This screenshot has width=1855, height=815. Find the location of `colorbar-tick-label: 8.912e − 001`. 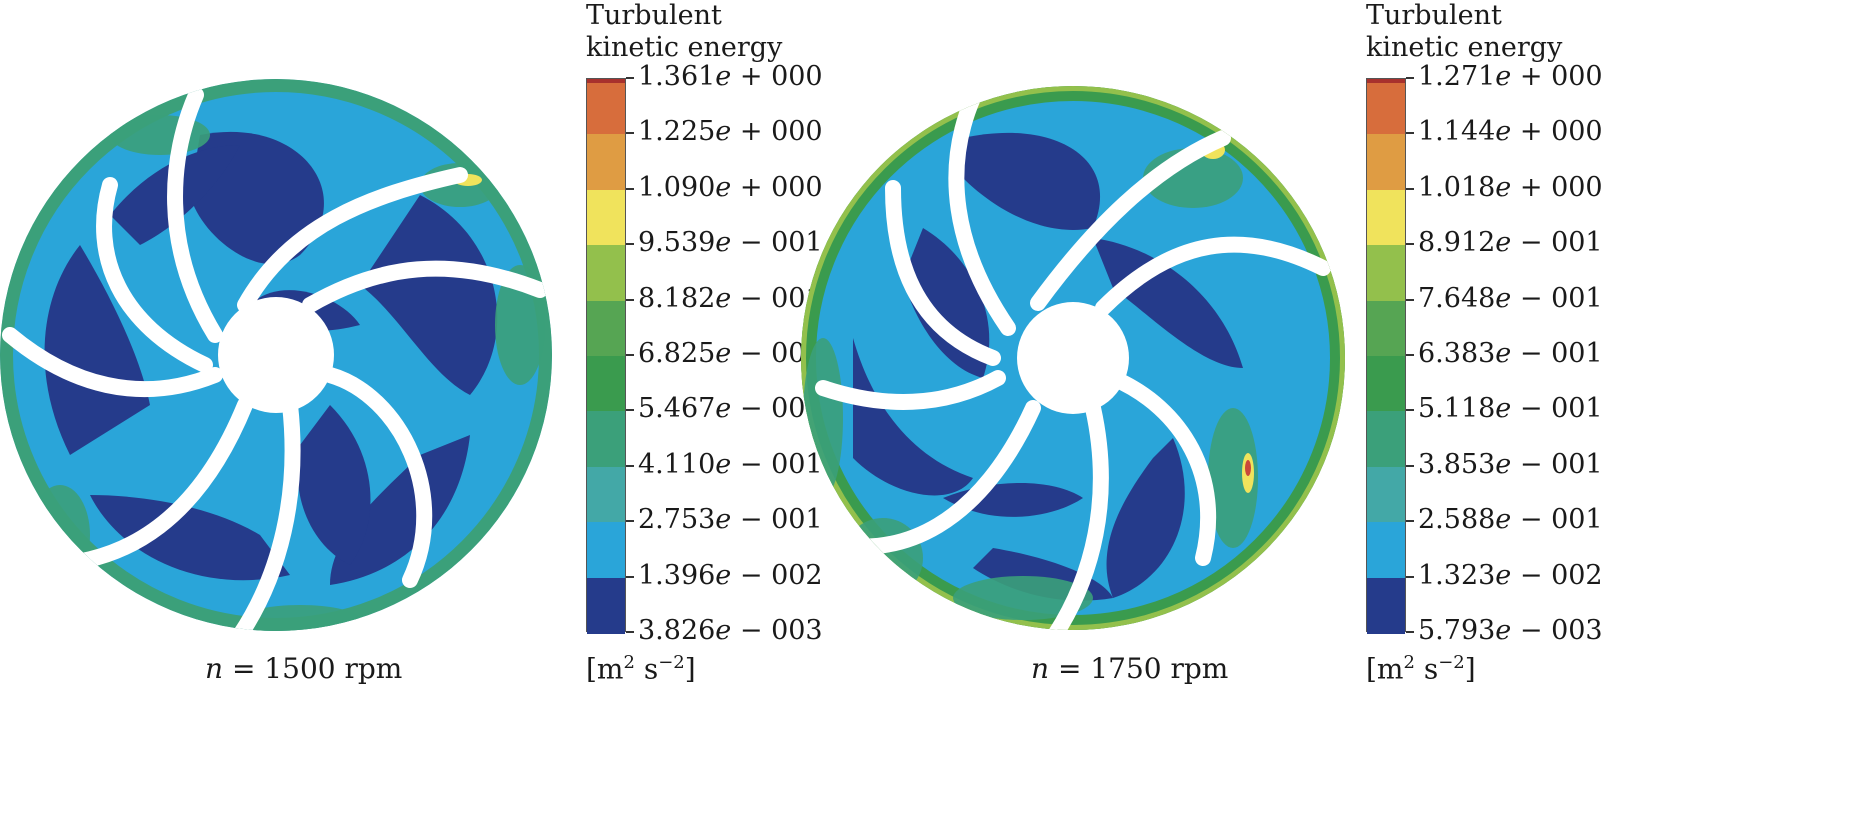

colorbar-tick-label: 8.912e − 001 is located at coordinates (1510, 243).